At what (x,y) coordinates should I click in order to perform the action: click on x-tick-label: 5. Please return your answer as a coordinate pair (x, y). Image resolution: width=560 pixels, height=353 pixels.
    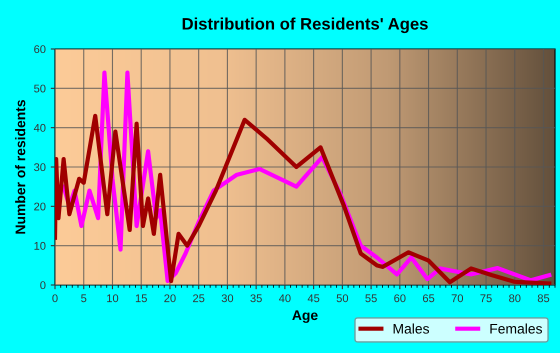
    Looking at the image, I should click on (83, 298).